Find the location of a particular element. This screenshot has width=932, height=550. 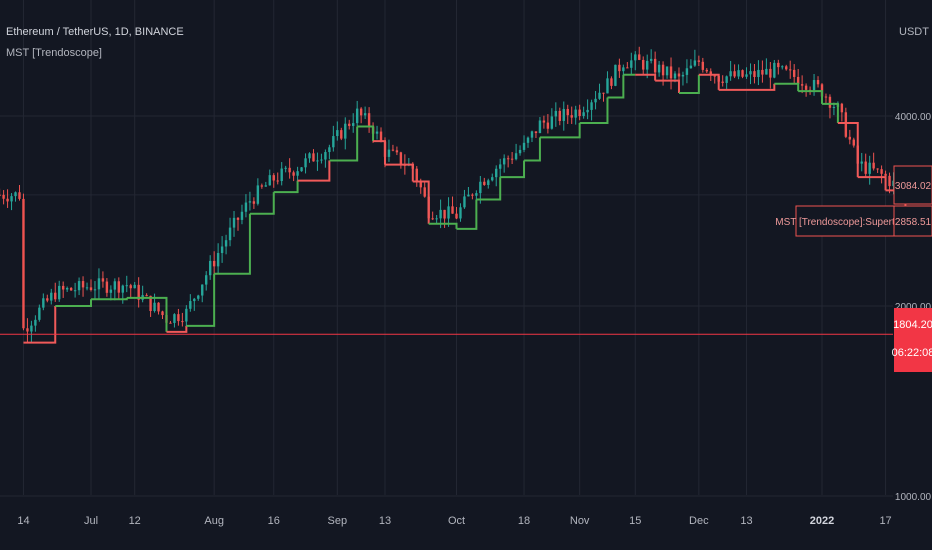

time-tick-label: Oct is located at coordinates (456, 521).